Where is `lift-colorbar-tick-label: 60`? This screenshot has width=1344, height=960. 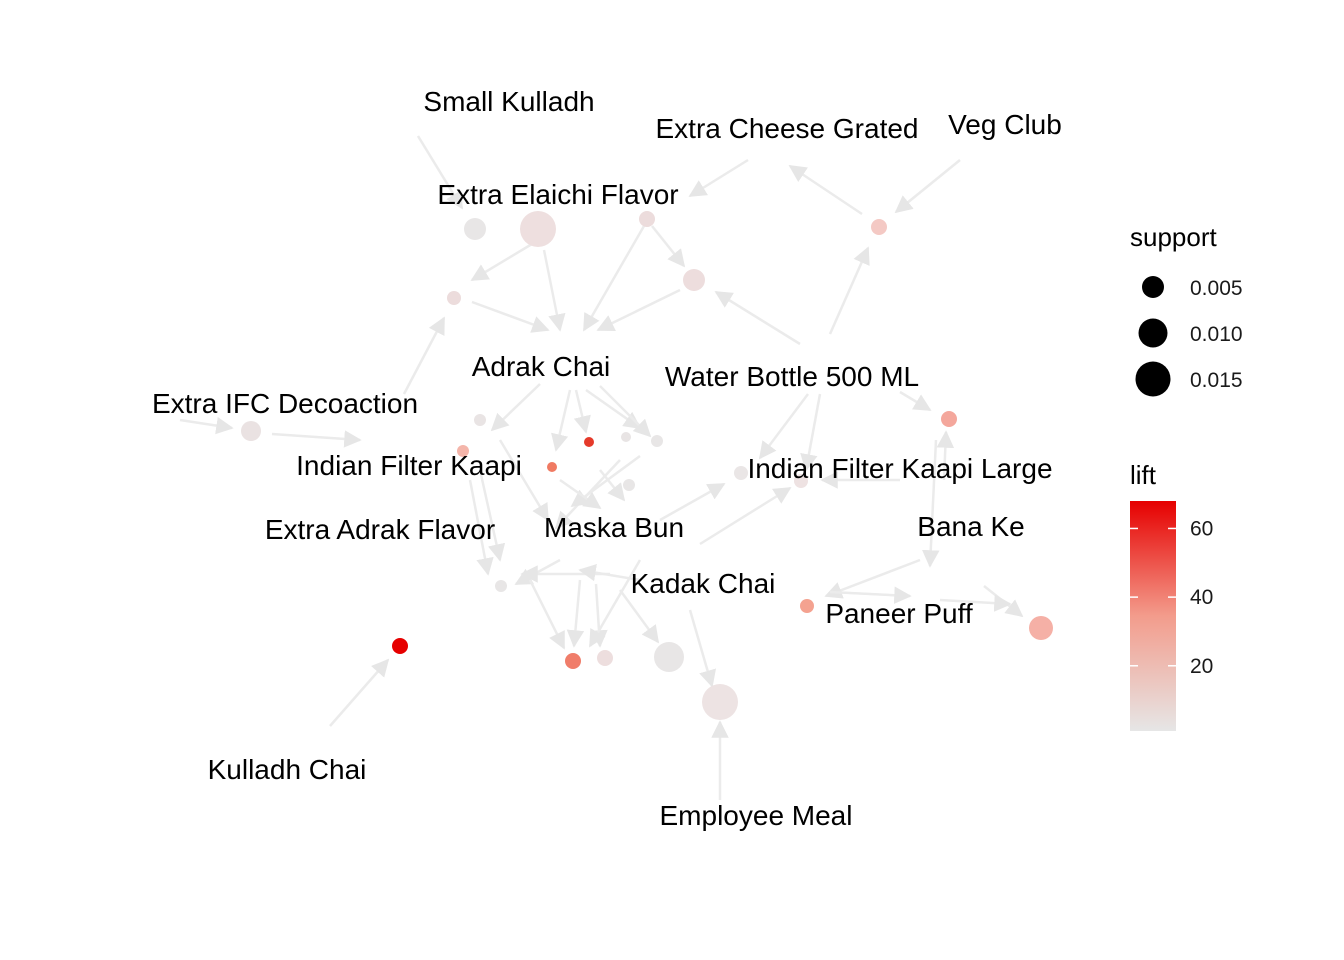
lift-colorbar-tick-label: 60 is located at coordinates (1201, 528).